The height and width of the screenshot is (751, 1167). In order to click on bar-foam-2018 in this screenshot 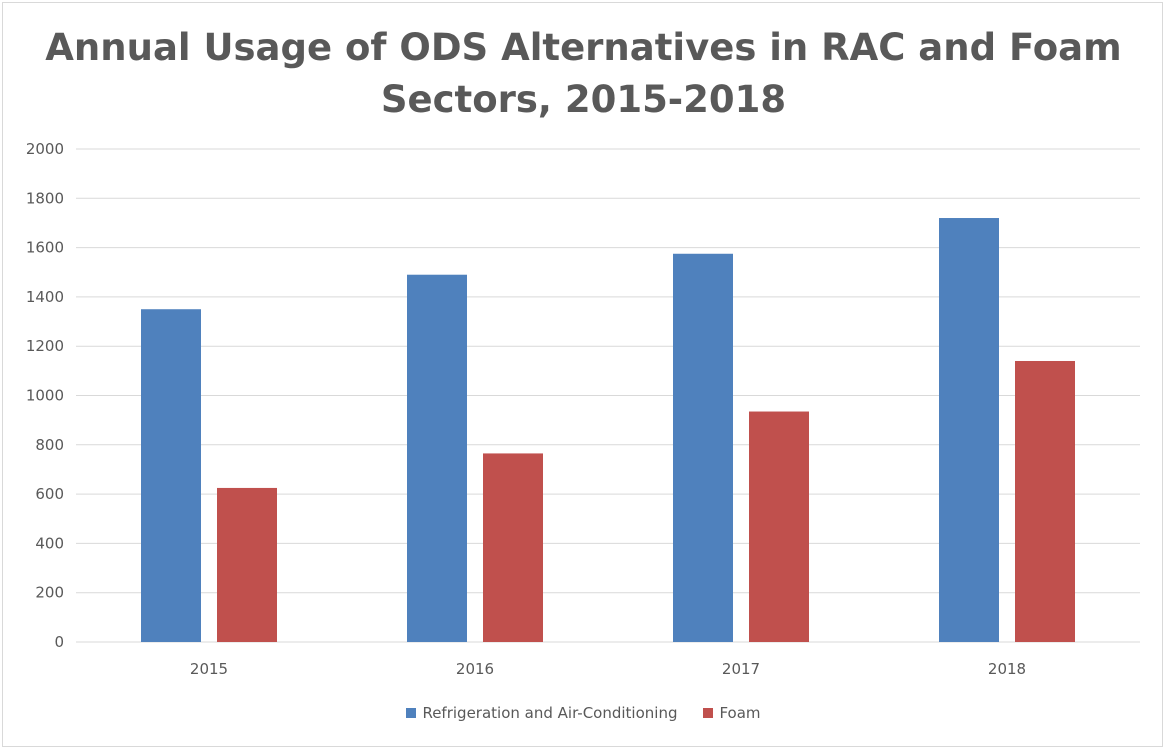, I will do `click(1045, 501)`.